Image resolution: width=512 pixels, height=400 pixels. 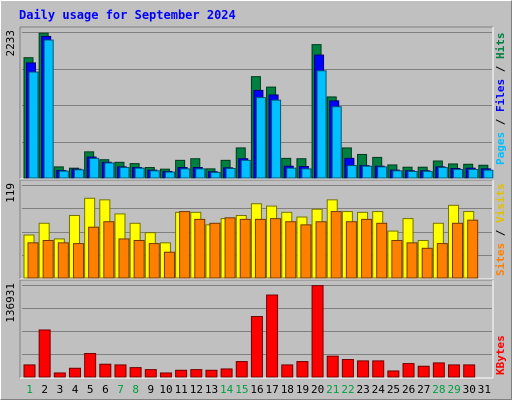 I want to click on x-tick-label-day-16: 16, so click(x=256, y=389).